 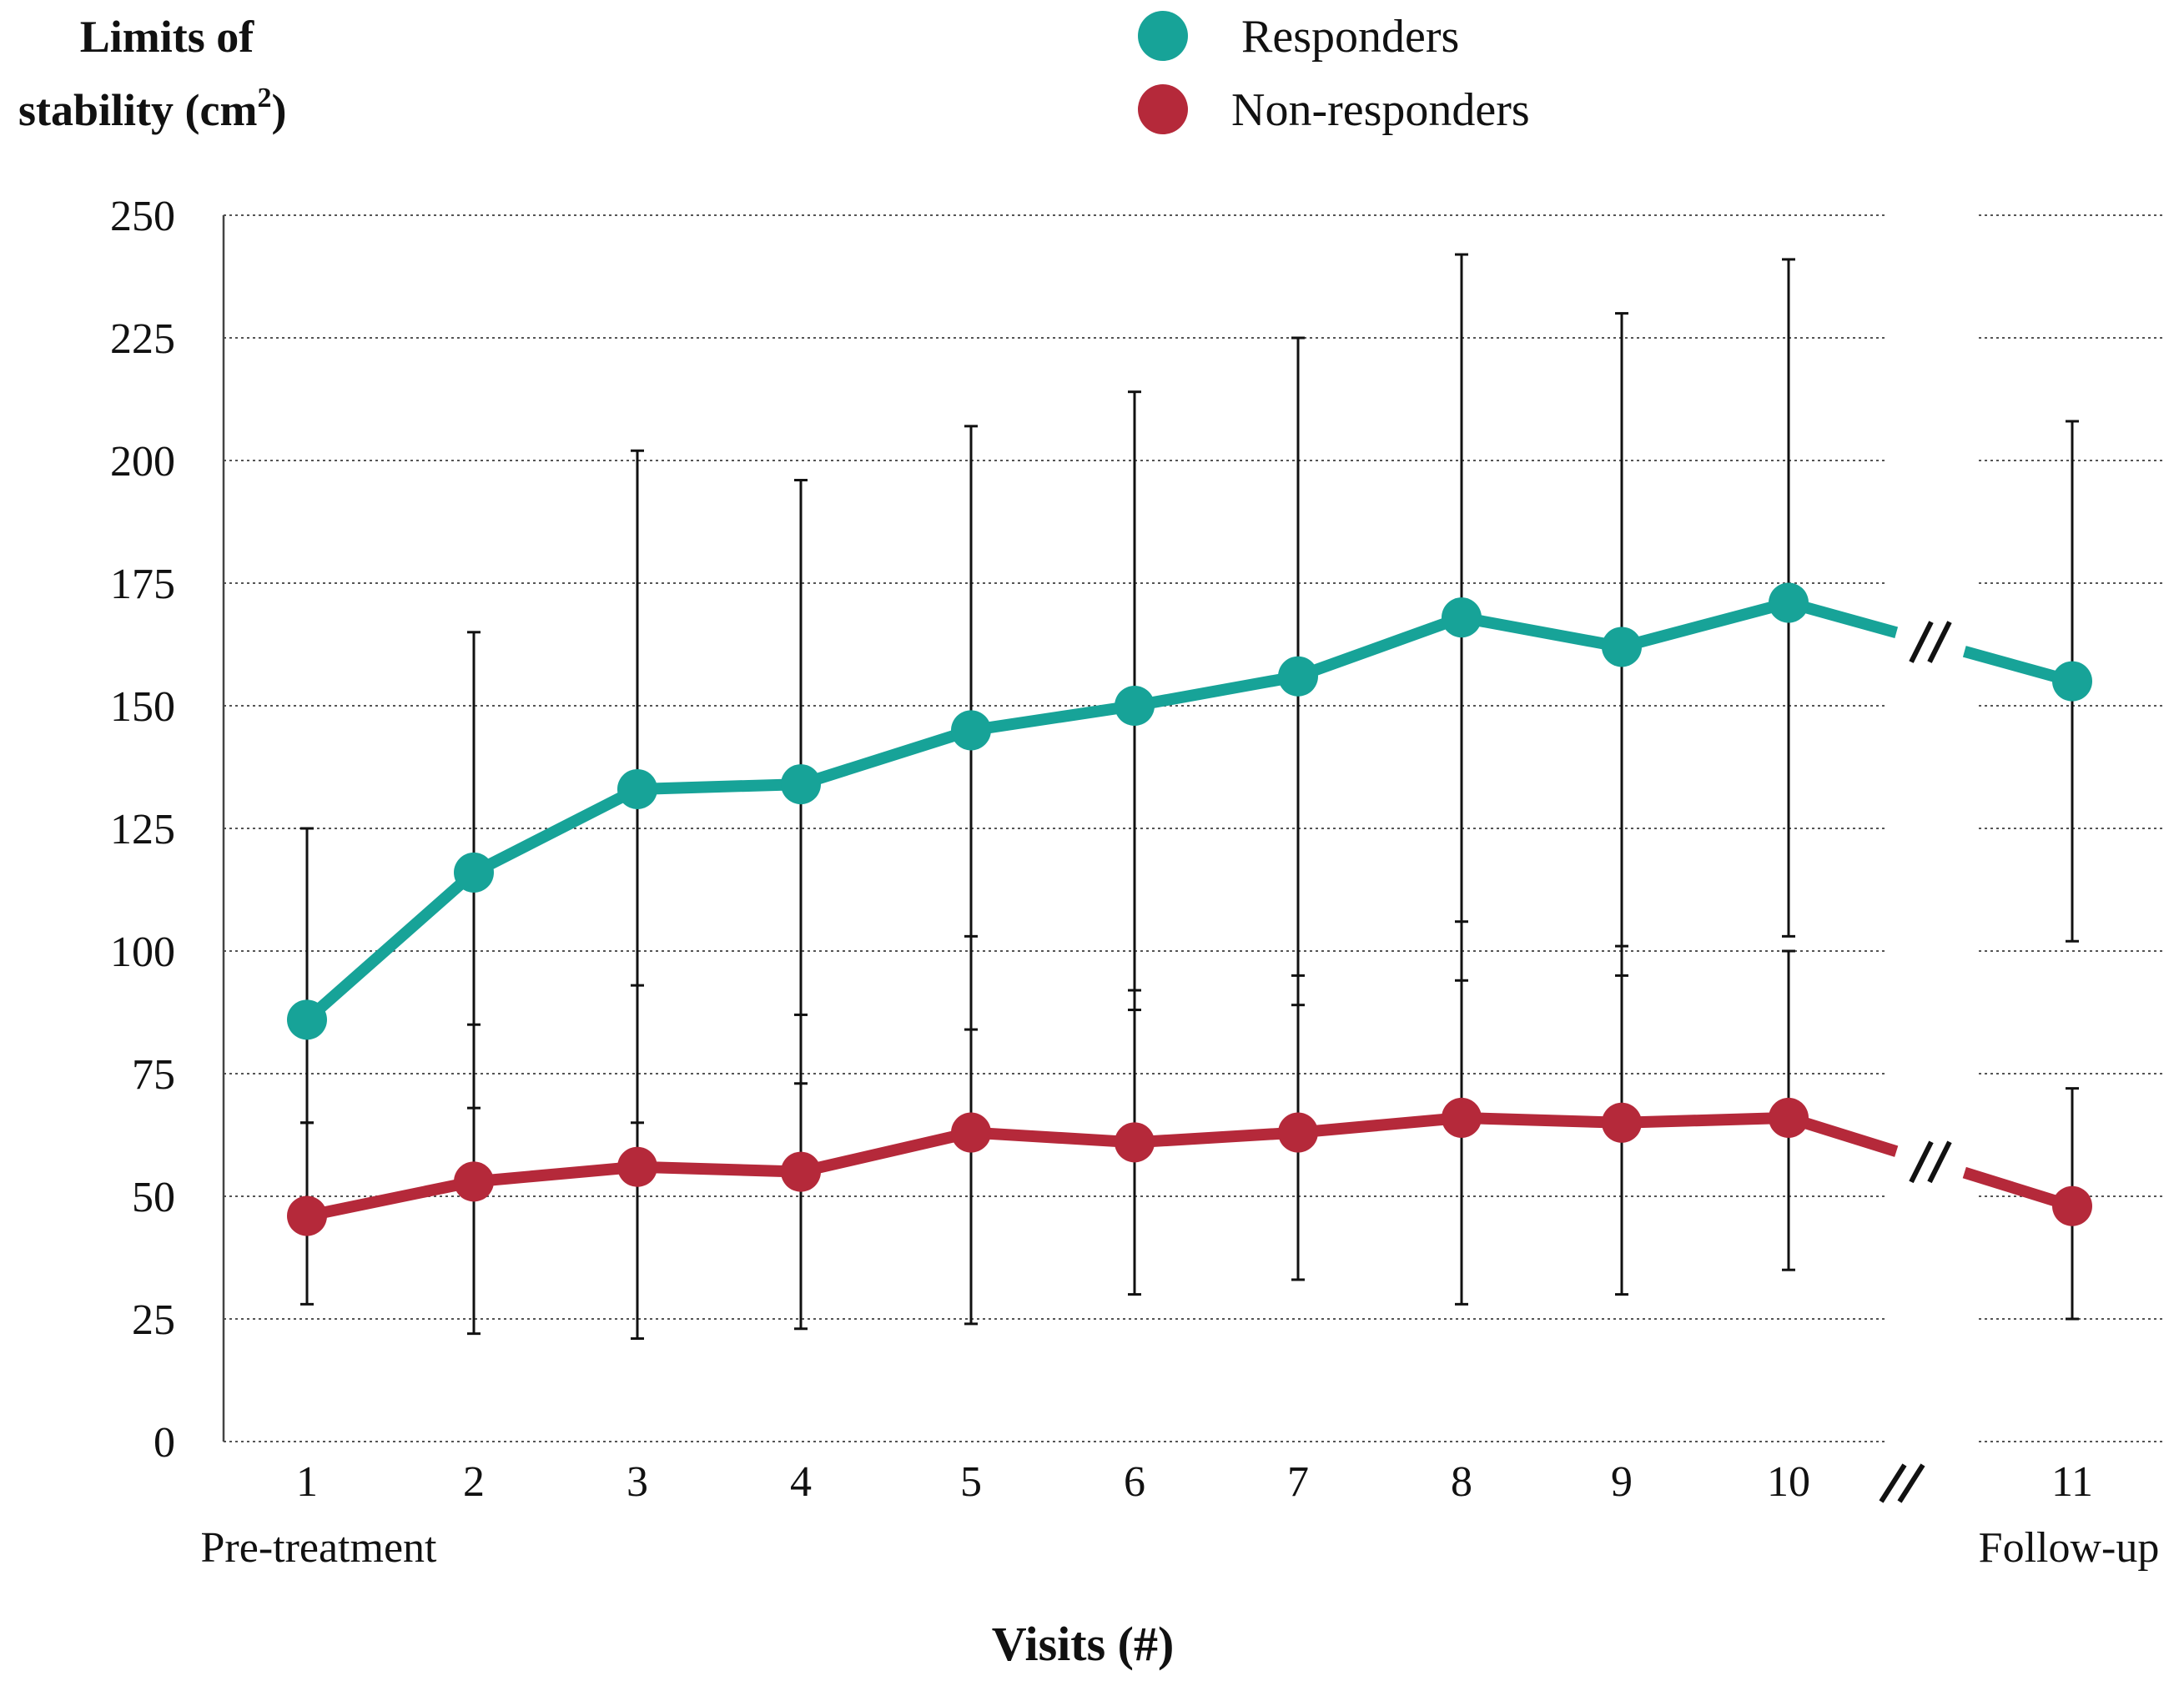 What do you see at coordinates (2069, 1548) in the screenshot?
I see `x-sublabel-follow-up: Follow-up` at bounding box center [2069, 1548].